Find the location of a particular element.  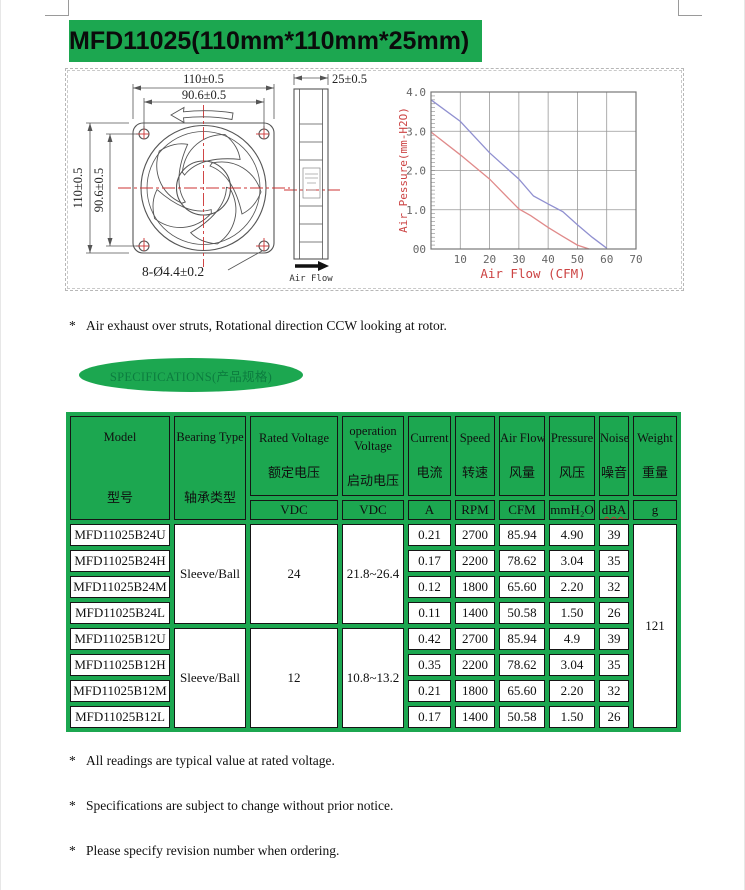

unit-current: A is located at coordinates (429, 510).